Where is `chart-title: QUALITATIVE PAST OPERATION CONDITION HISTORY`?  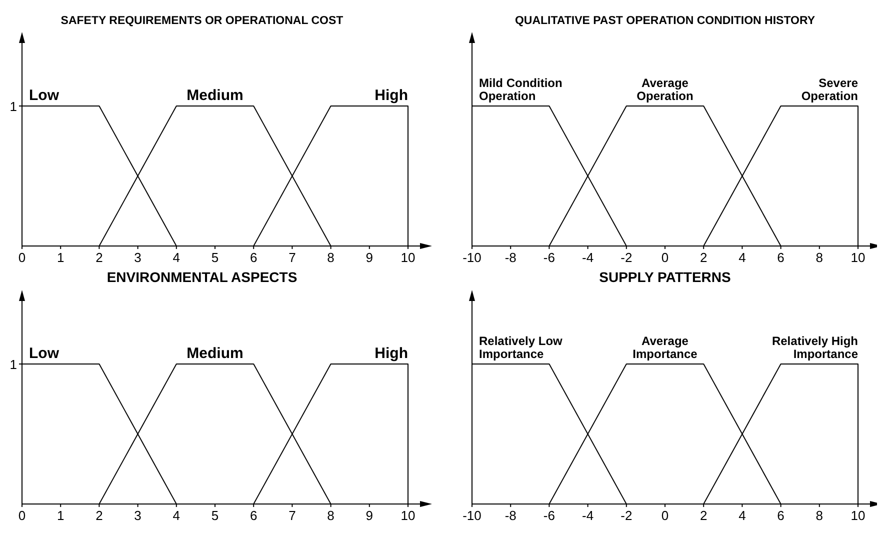 chart-title: QUALITATIVE PAST OPERATION CONDITION HISTORY is located at coordinates (665, 21).